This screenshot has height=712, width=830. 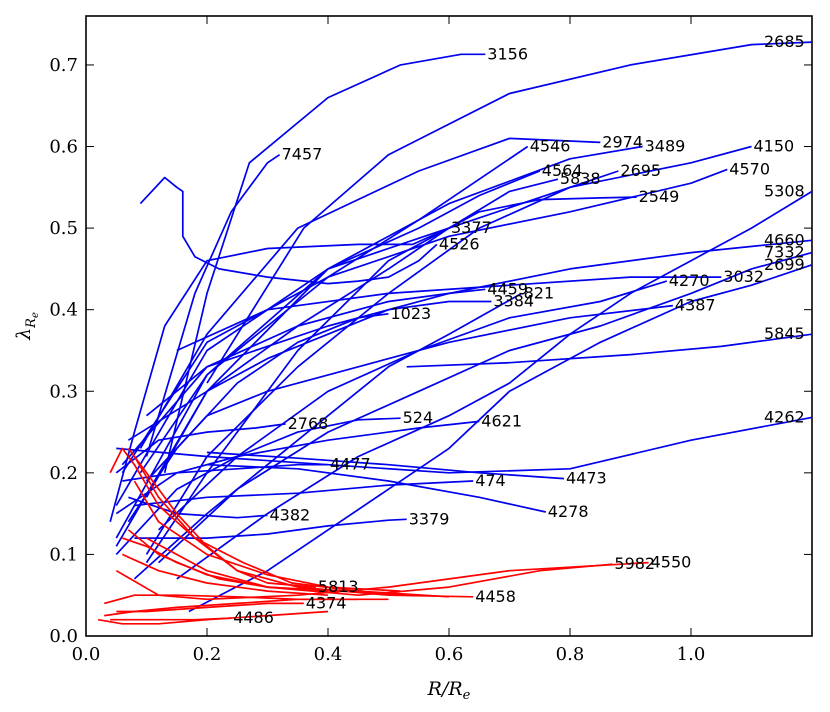 I want to click on curve-label-4150: 4150, so click(x=774, y=146).